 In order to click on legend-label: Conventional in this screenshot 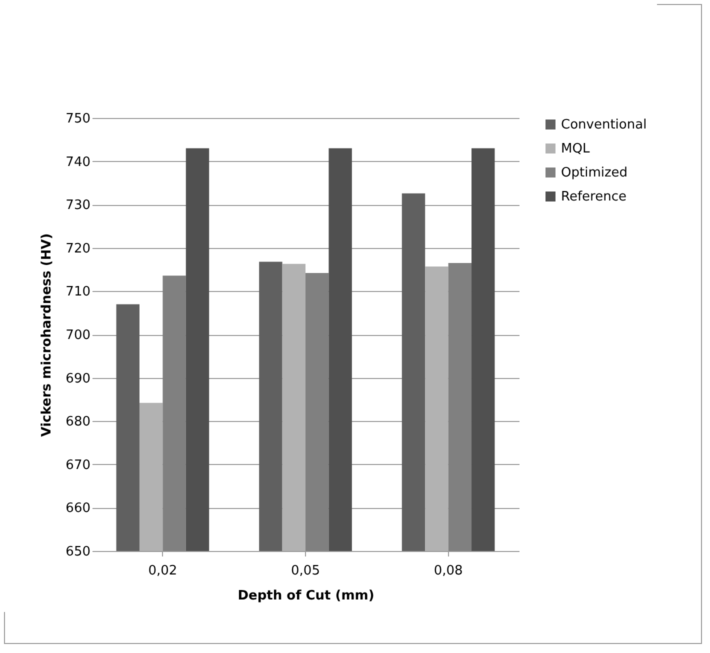, I will do `click(604, 125)`.